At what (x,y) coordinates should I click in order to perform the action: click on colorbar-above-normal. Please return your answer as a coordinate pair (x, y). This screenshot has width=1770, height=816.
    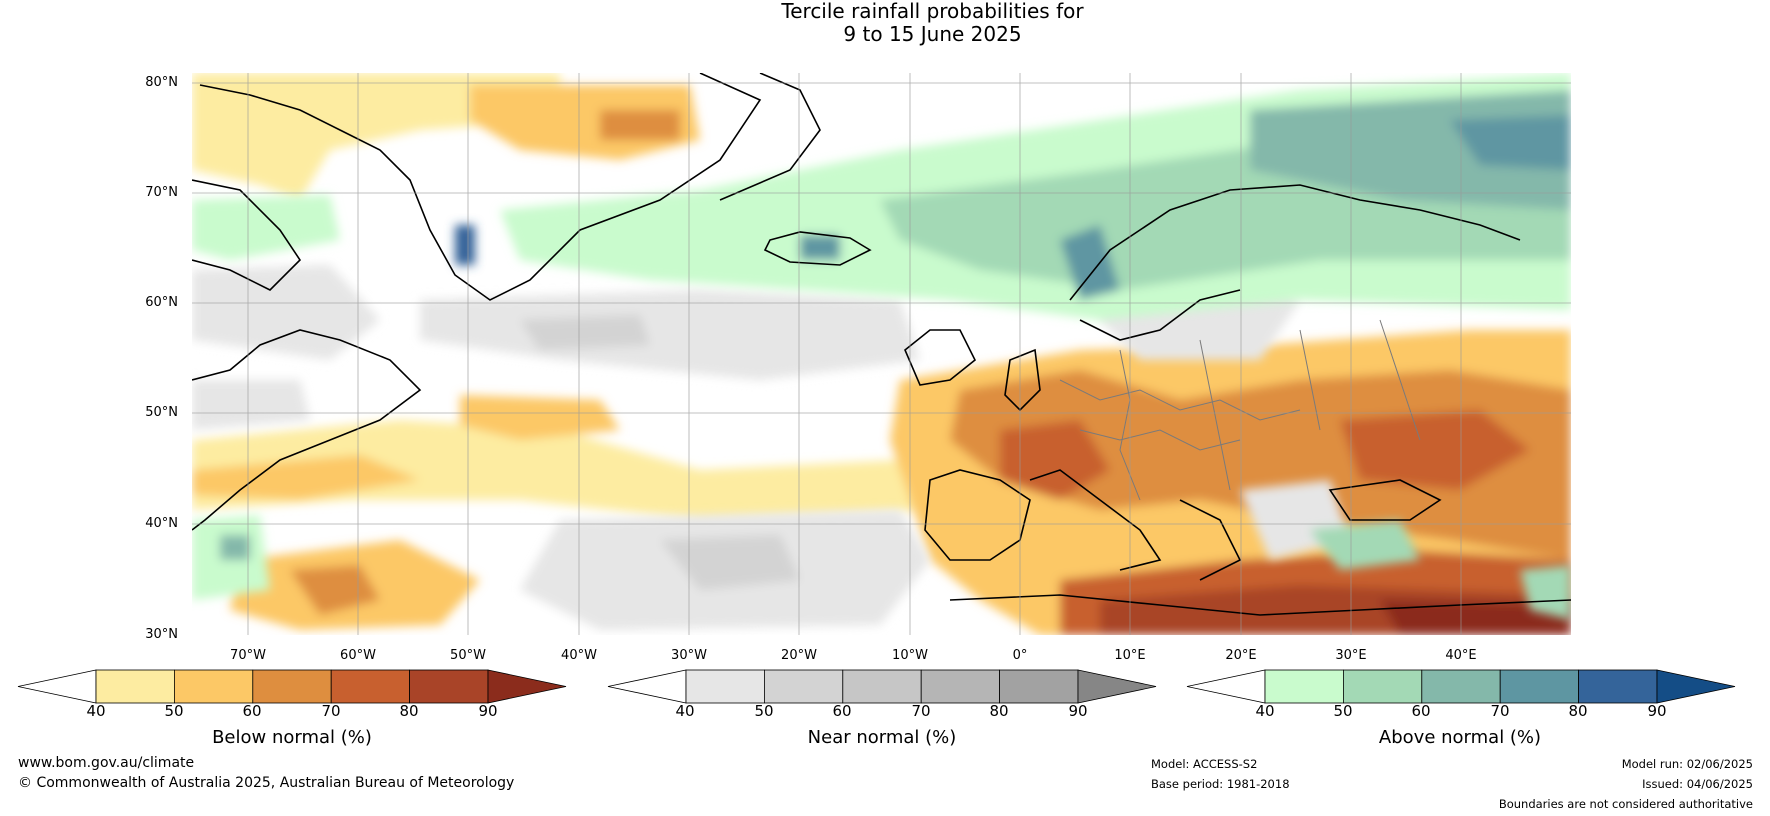
    Looking at the image, I should click on (1461, 686).